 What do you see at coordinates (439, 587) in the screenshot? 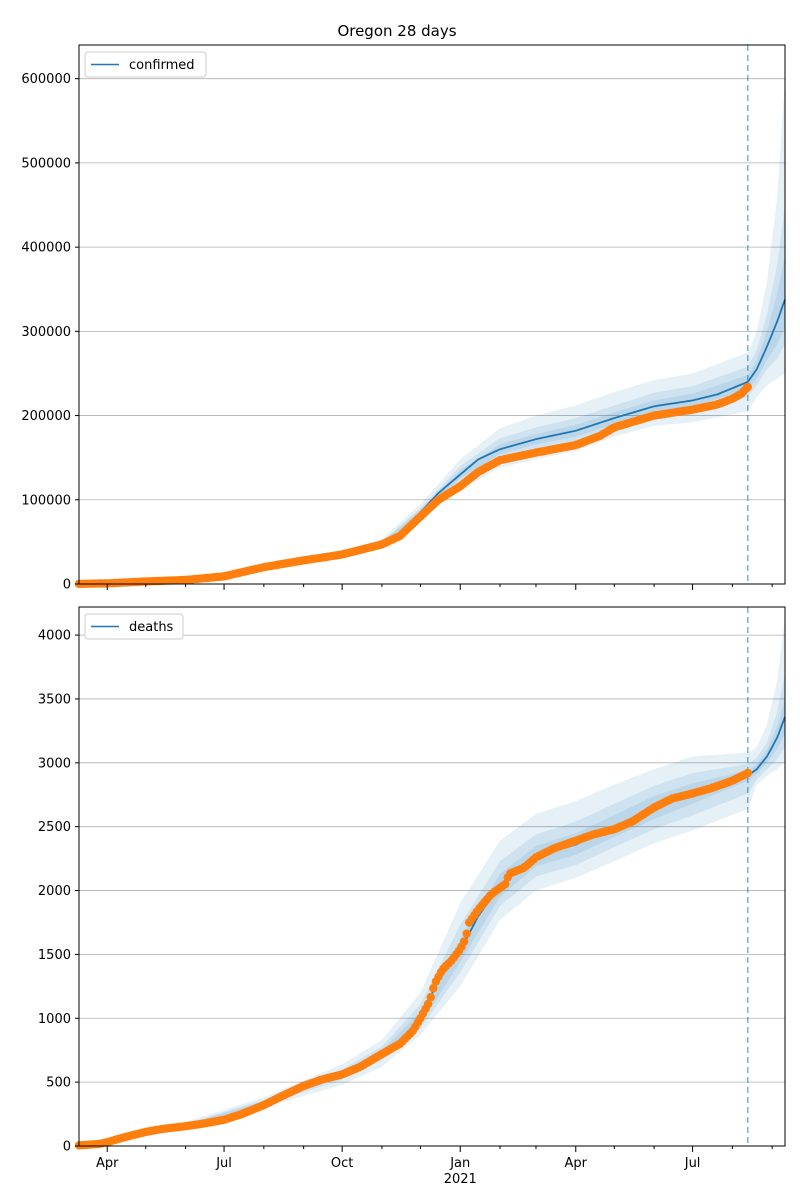
I see `confirmed-x-ticks` at bounding box center [439, 587].